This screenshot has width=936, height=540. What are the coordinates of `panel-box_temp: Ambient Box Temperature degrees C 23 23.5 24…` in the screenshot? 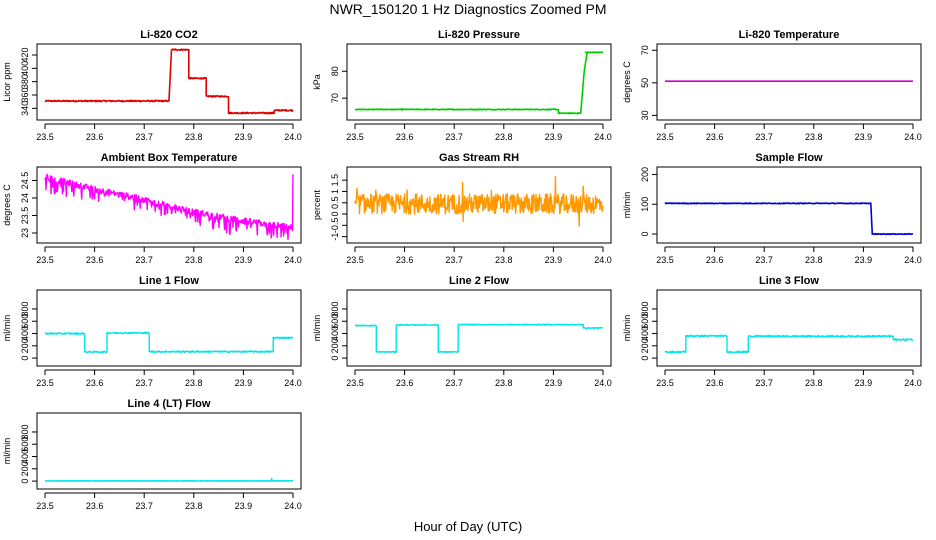 It's located at (152, 208).